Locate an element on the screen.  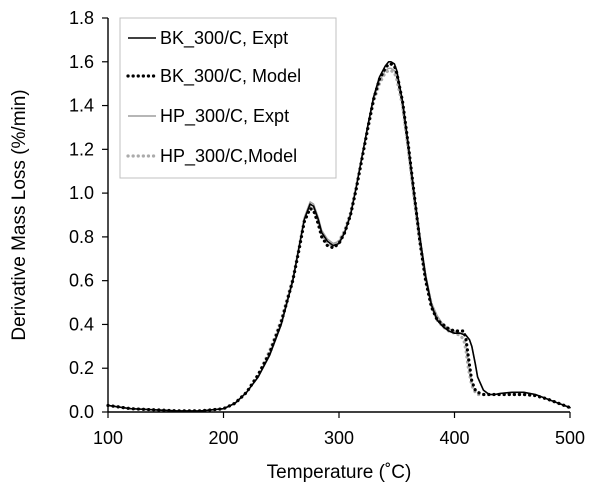
legend-label-4: HP_300/C,Model is located at coordinates (228, 156).